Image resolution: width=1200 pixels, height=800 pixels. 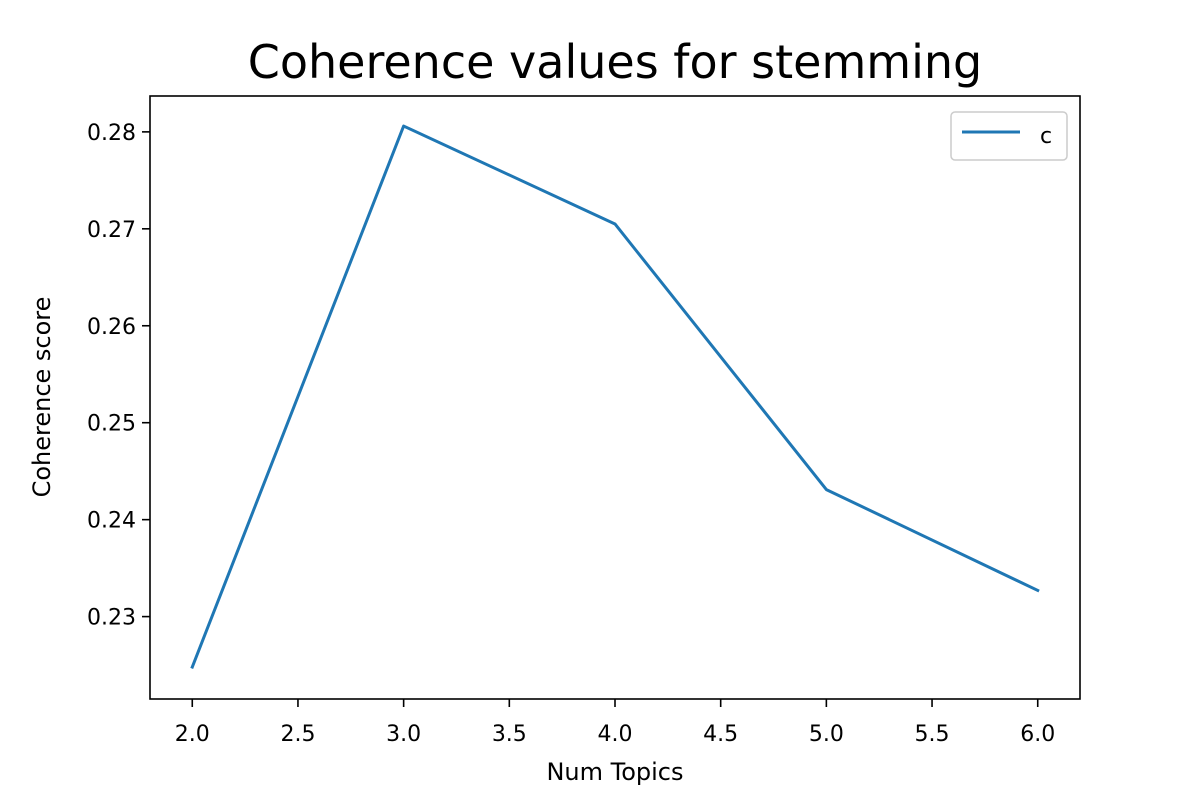 I want to click on y-tick-label-1: 0.24, so click(x=111, y=521).